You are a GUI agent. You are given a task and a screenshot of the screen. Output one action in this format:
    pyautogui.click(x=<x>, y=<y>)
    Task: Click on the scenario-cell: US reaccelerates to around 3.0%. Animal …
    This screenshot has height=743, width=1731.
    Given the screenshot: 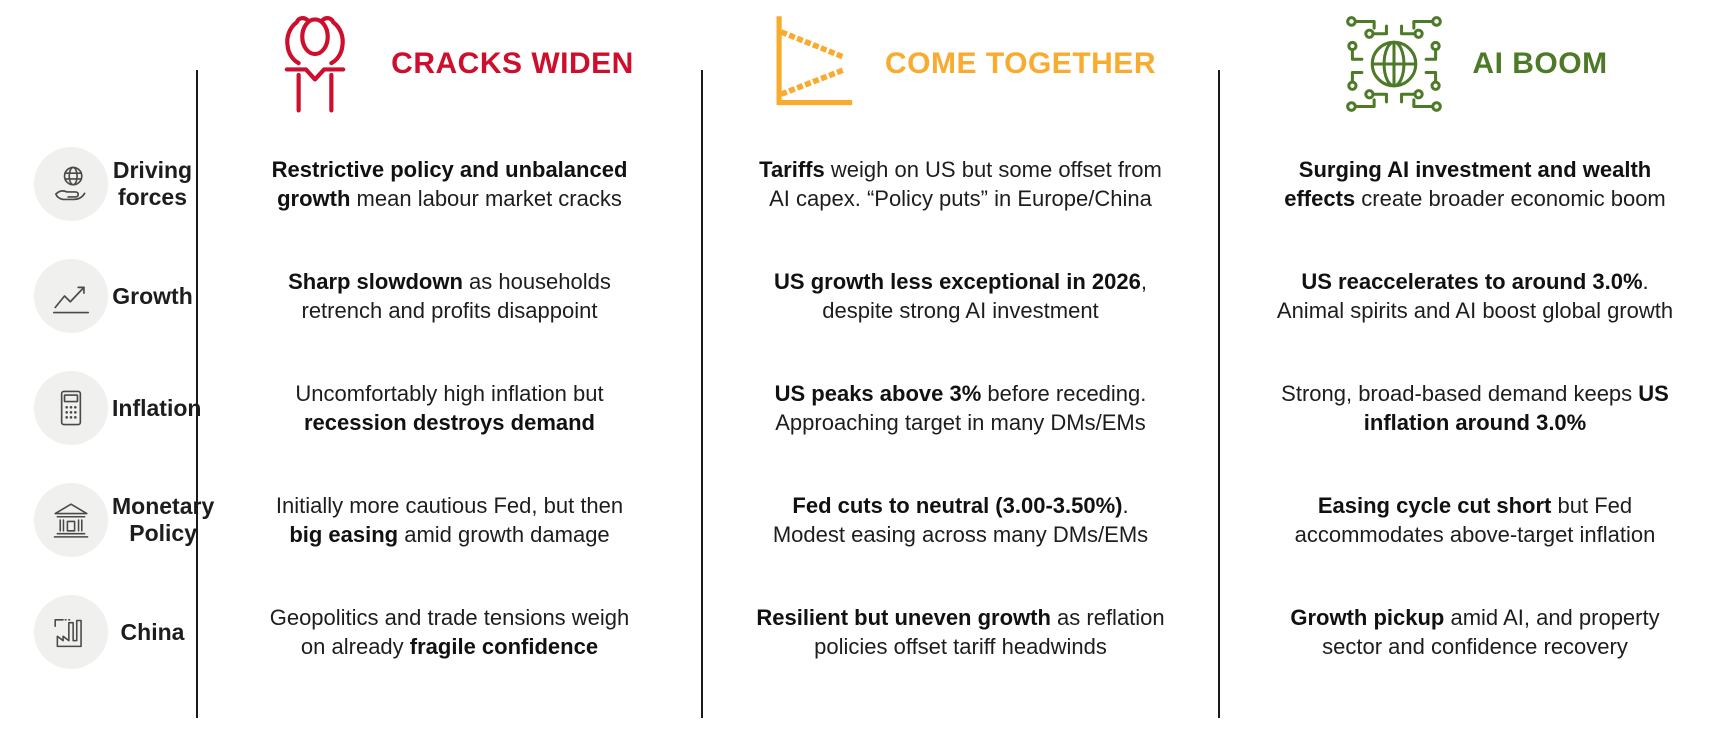 What is the action you would take?
    pyautogui.click(x=1475, y=296)
    